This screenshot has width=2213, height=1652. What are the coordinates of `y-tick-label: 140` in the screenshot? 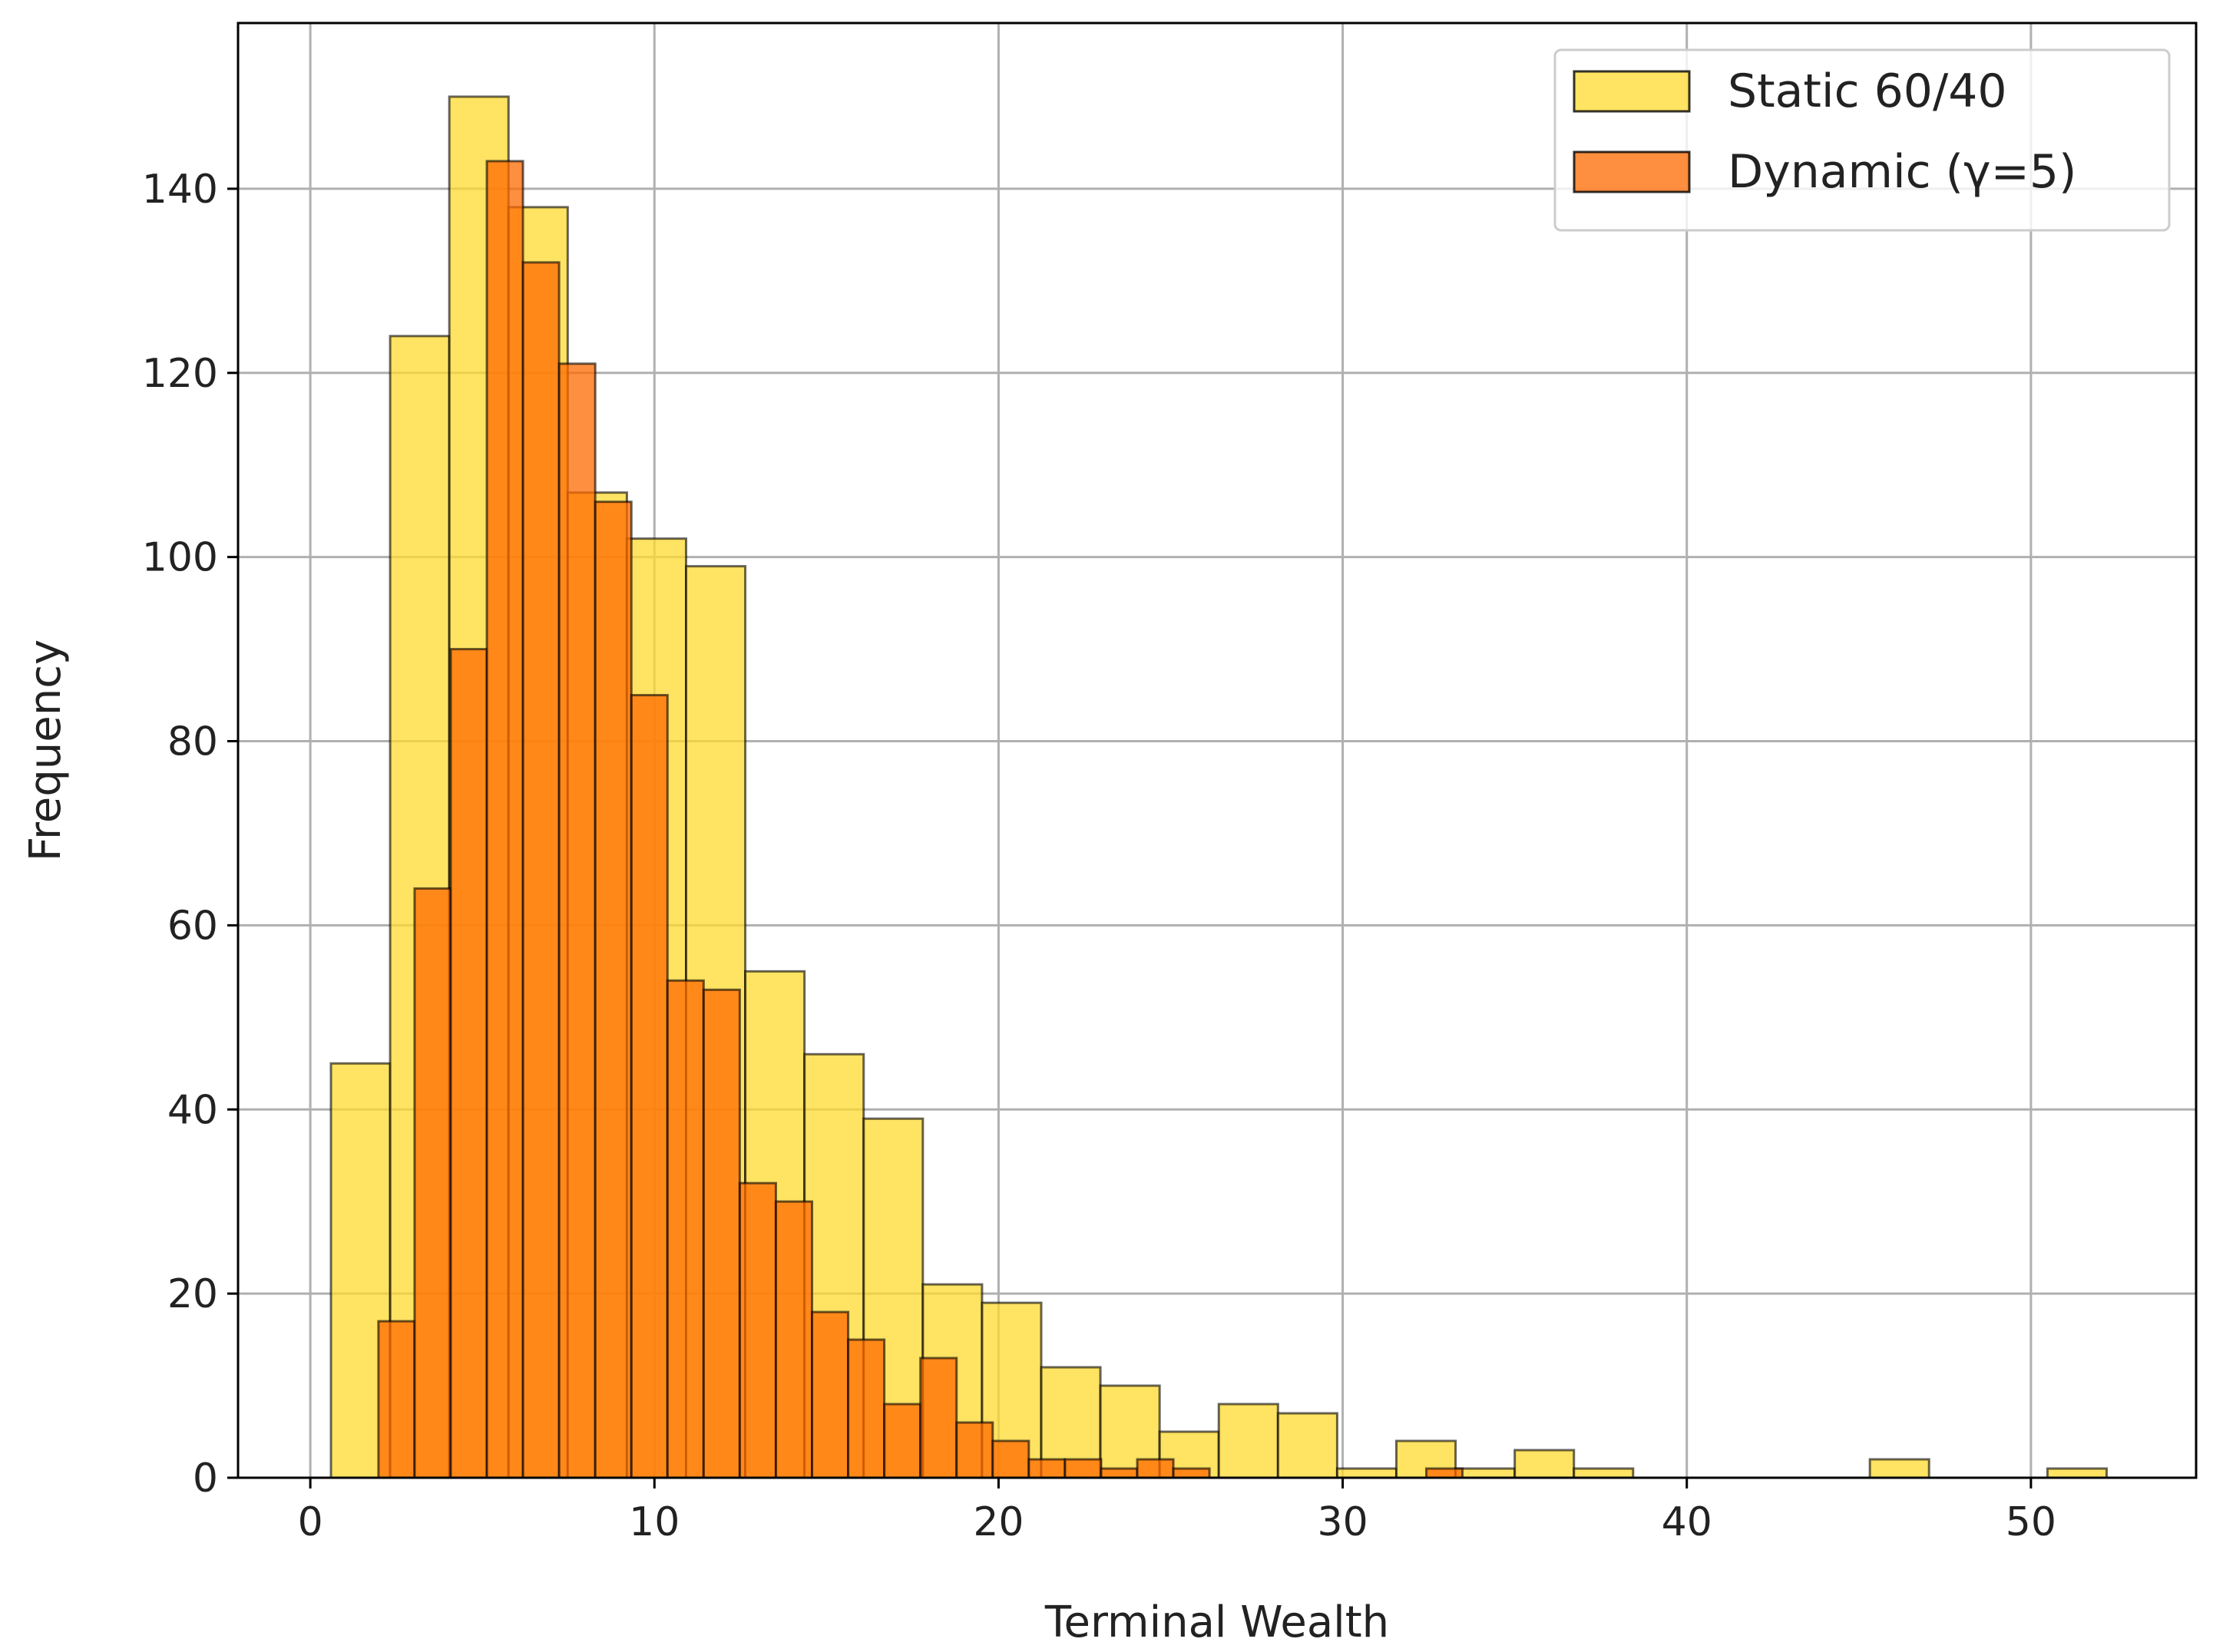 It's located at (180, 190).